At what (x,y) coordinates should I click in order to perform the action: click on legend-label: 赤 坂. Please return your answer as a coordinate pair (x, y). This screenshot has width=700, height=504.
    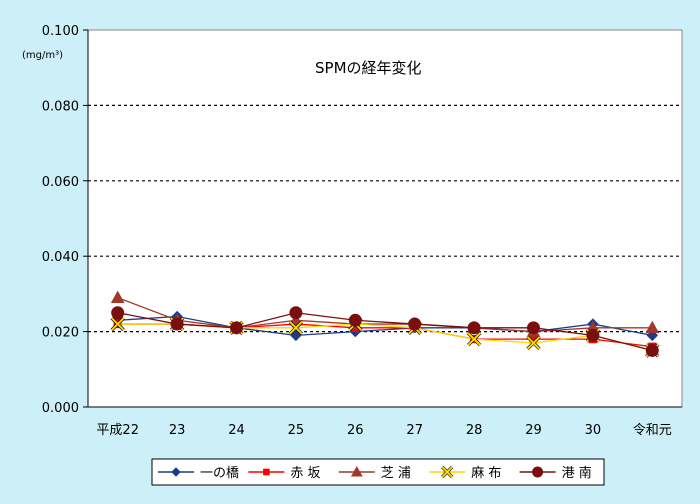
    Looking at the image, I should click on (305, 473).